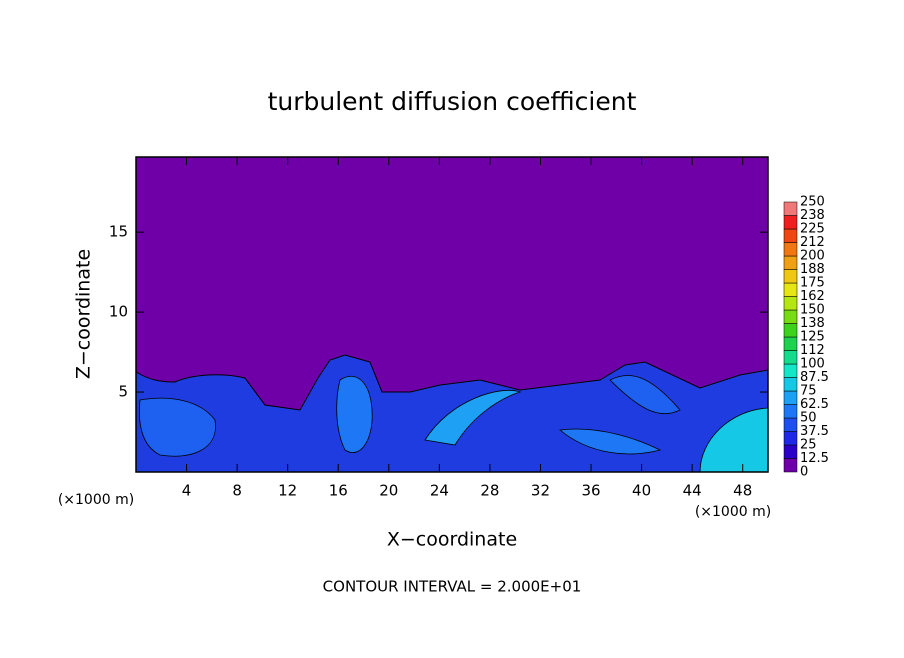 The height and width of the screenshot is (658, 904). I want to click on colorbar-label: 12.5, so click(814, 458).